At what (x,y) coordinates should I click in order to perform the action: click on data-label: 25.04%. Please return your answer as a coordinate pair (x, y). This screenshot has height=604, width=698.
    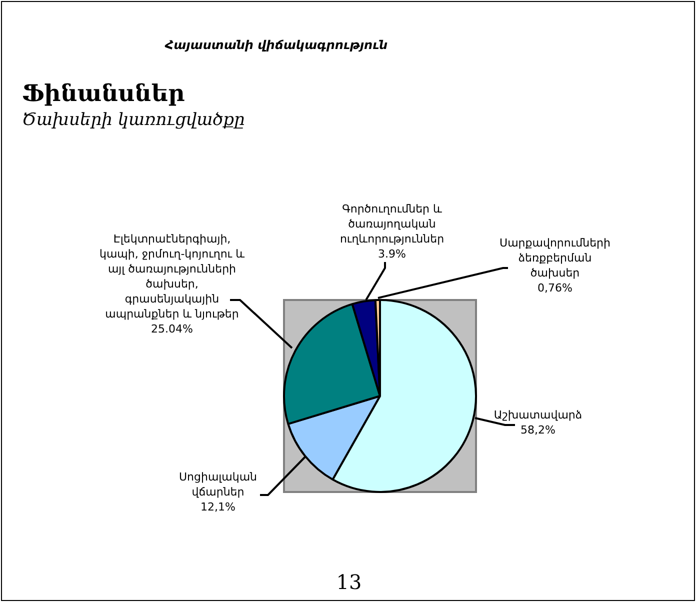
    Looking at the image, I should click on (172, 329).